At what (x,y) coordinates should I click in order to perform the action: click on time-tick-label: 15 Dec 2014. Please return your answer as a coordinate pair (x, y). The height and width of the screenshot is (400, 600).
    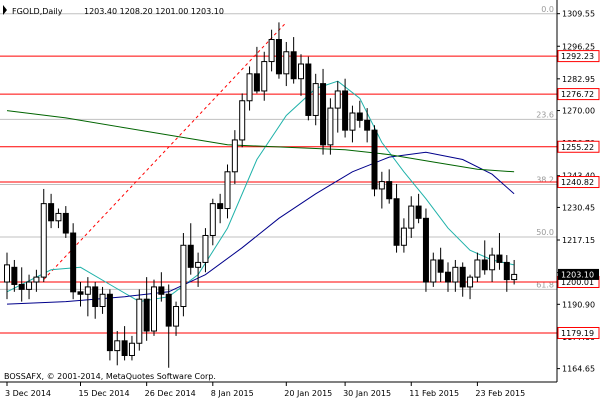
    Looking at the image, I should click on (104, 393).